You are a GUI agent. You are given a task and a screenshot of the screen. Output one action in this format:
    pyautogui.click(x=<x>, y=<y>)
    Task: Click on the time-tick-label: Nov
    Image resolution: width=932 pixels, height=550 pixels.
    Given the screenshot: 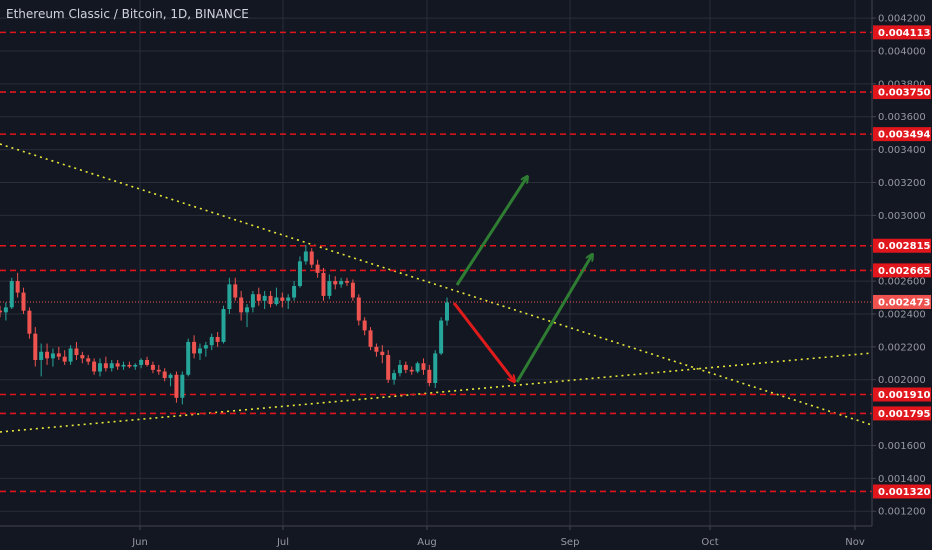 What is the action you would take?
    pyautogui.click(x=855, y=542)
    